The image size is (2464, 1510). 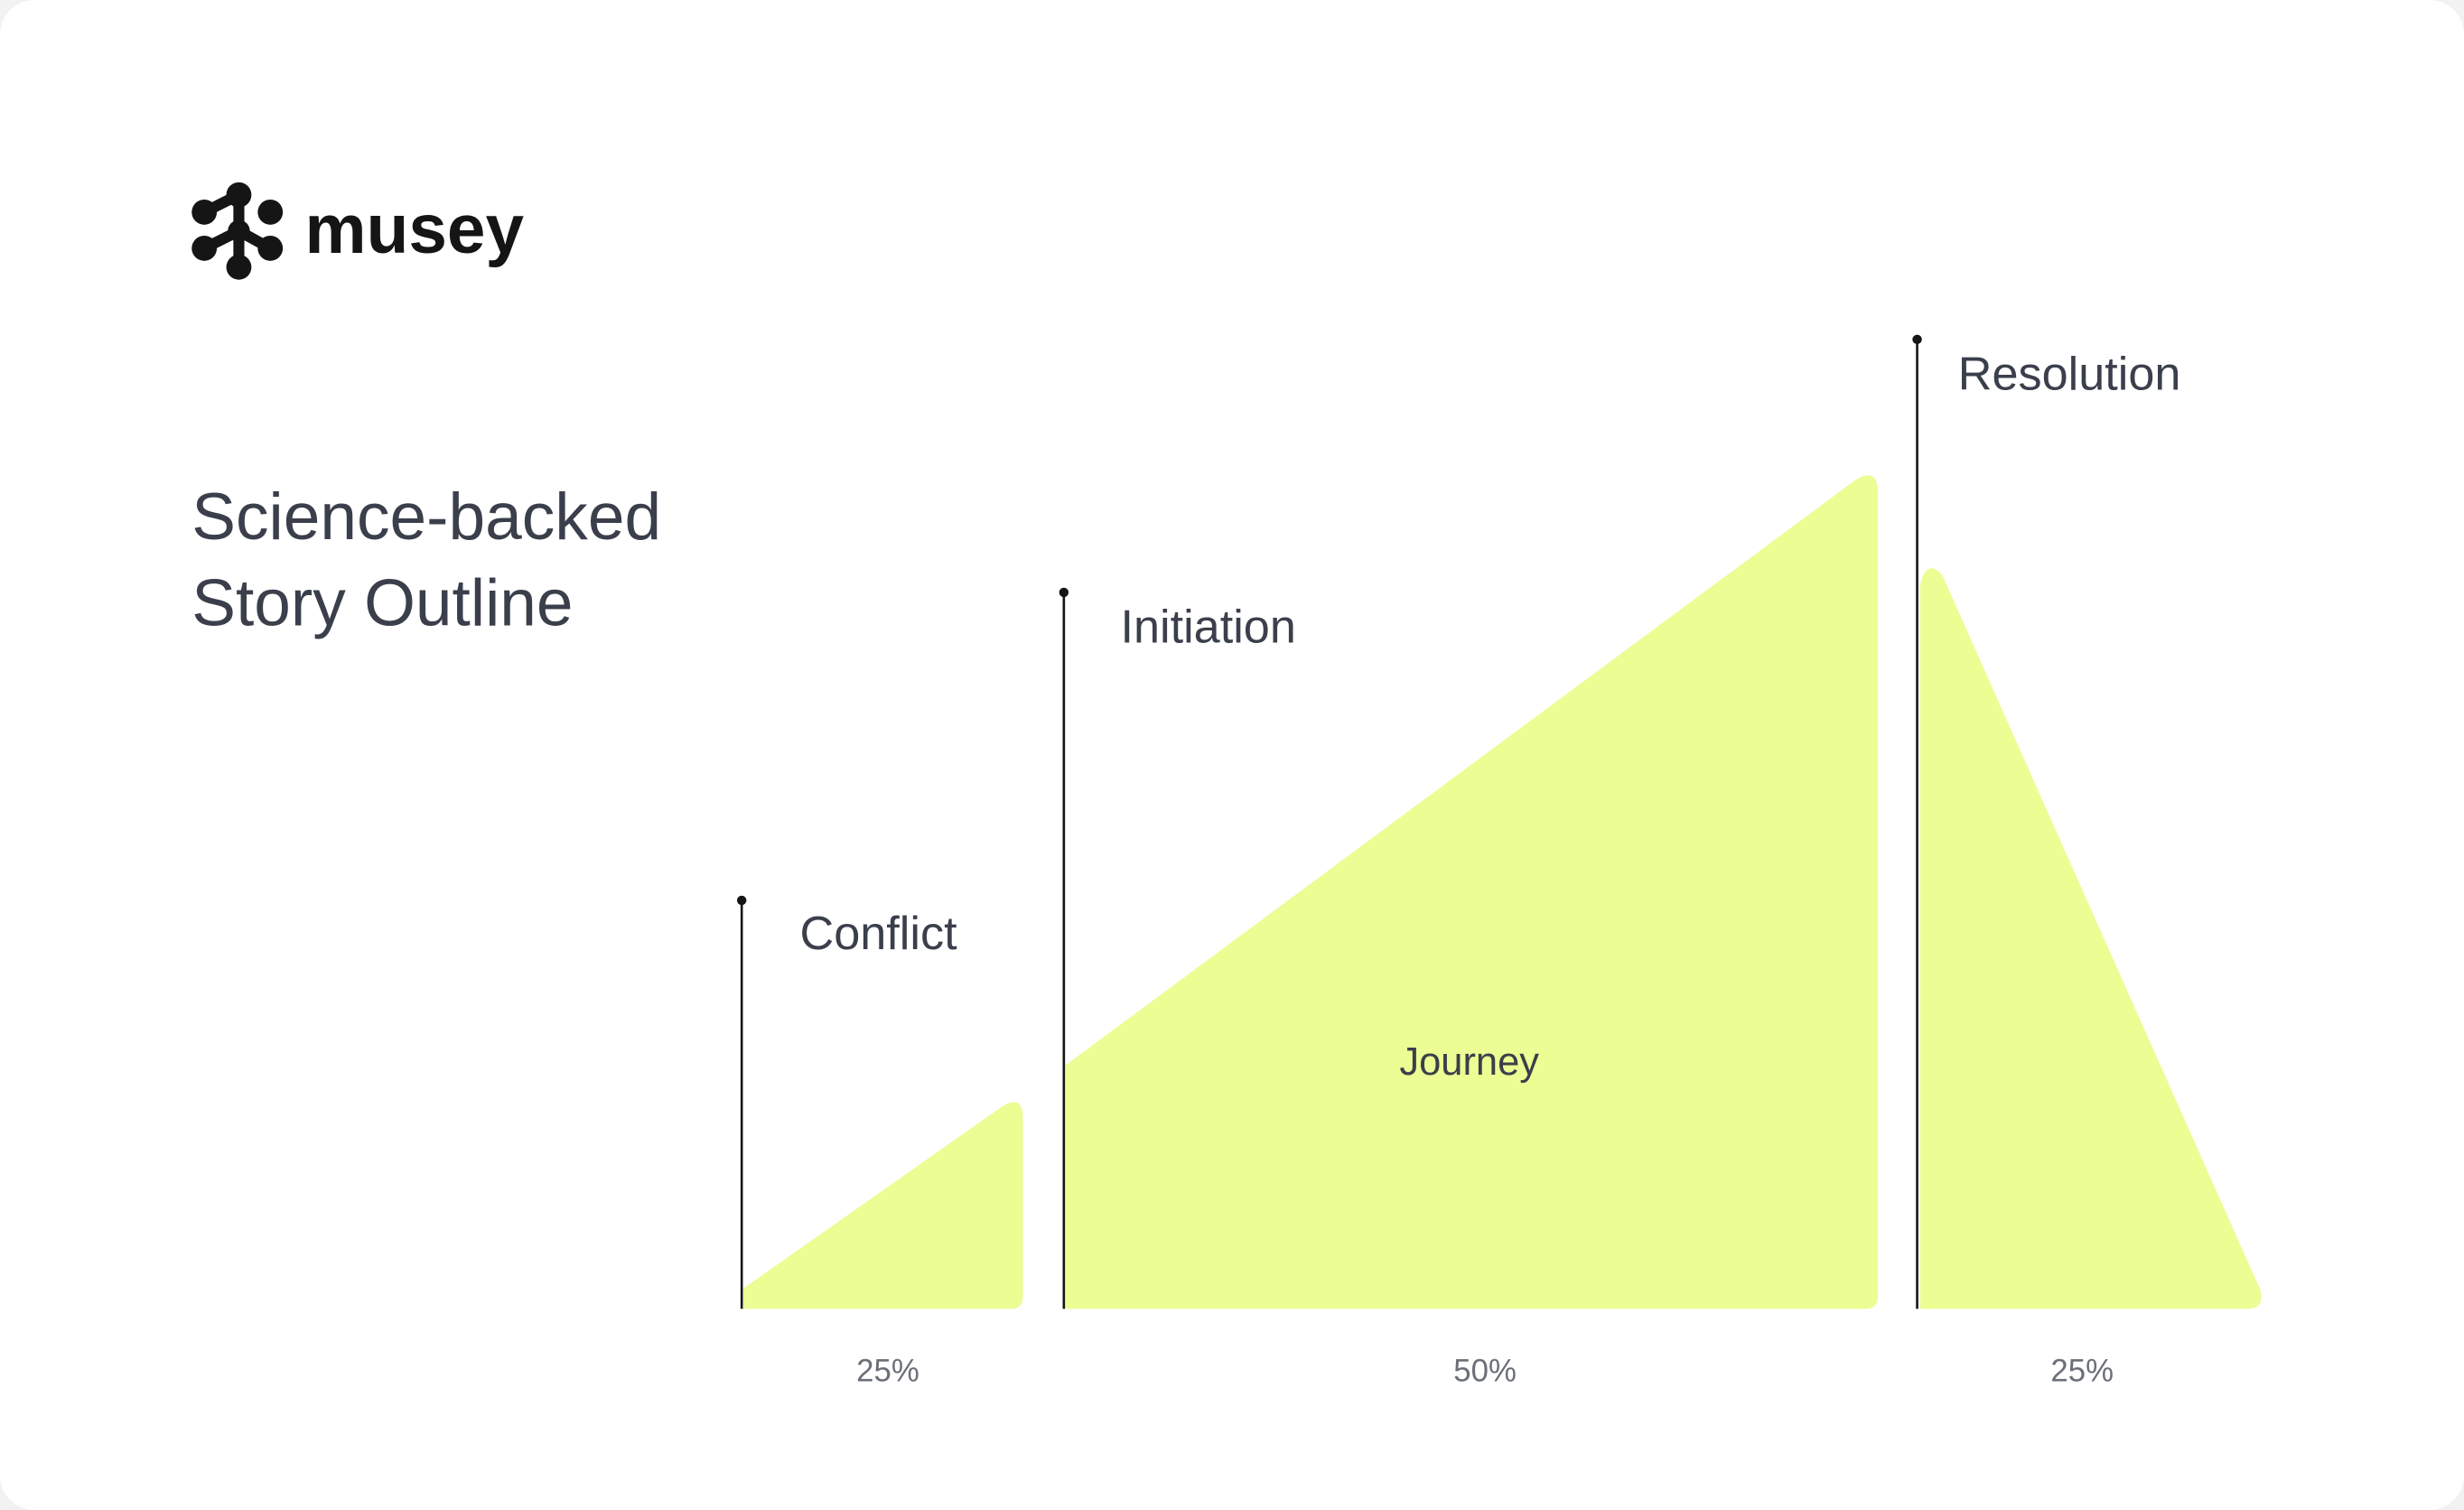 I want to click on resolution-shape, so click(x=2091, y=939).